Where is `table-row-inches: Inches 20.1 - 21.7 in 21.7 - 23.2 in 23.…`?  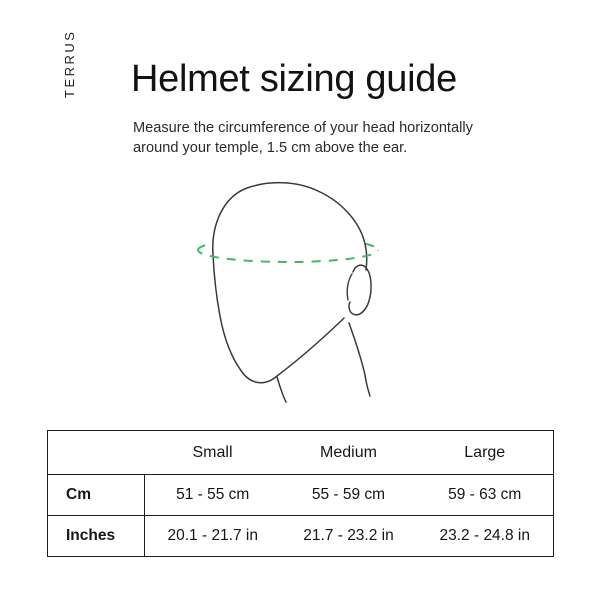 table-row-inches: Inches 20.1 - 21.7 in 21.7 - 23.2 in 23.… is located at coordinates (300, 536).